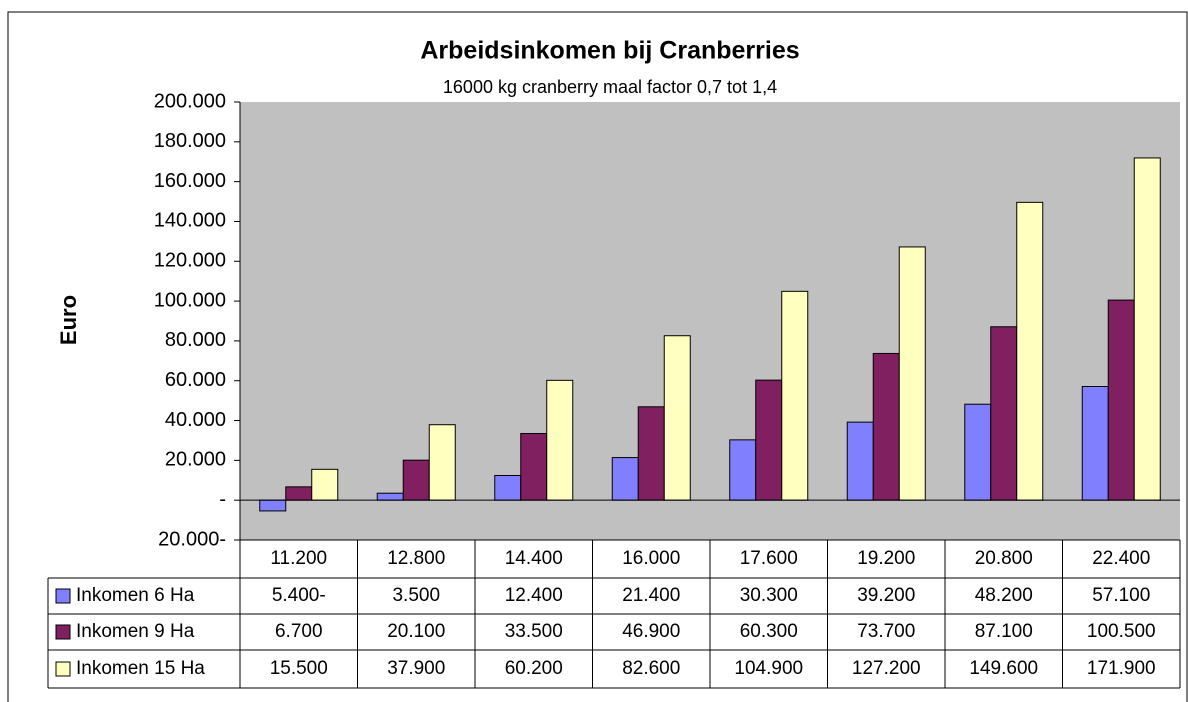 The height and width of the screenshot is (702, 1188). I want to click on legend-label: Inkomen 6 Ha, so click(135, 595).